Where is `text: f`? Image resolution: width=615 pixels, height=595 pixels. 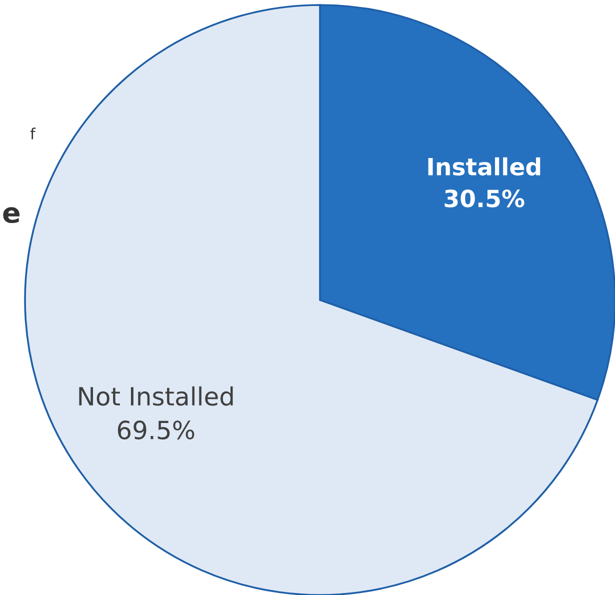 text: f is located at coordinates (33, 134).